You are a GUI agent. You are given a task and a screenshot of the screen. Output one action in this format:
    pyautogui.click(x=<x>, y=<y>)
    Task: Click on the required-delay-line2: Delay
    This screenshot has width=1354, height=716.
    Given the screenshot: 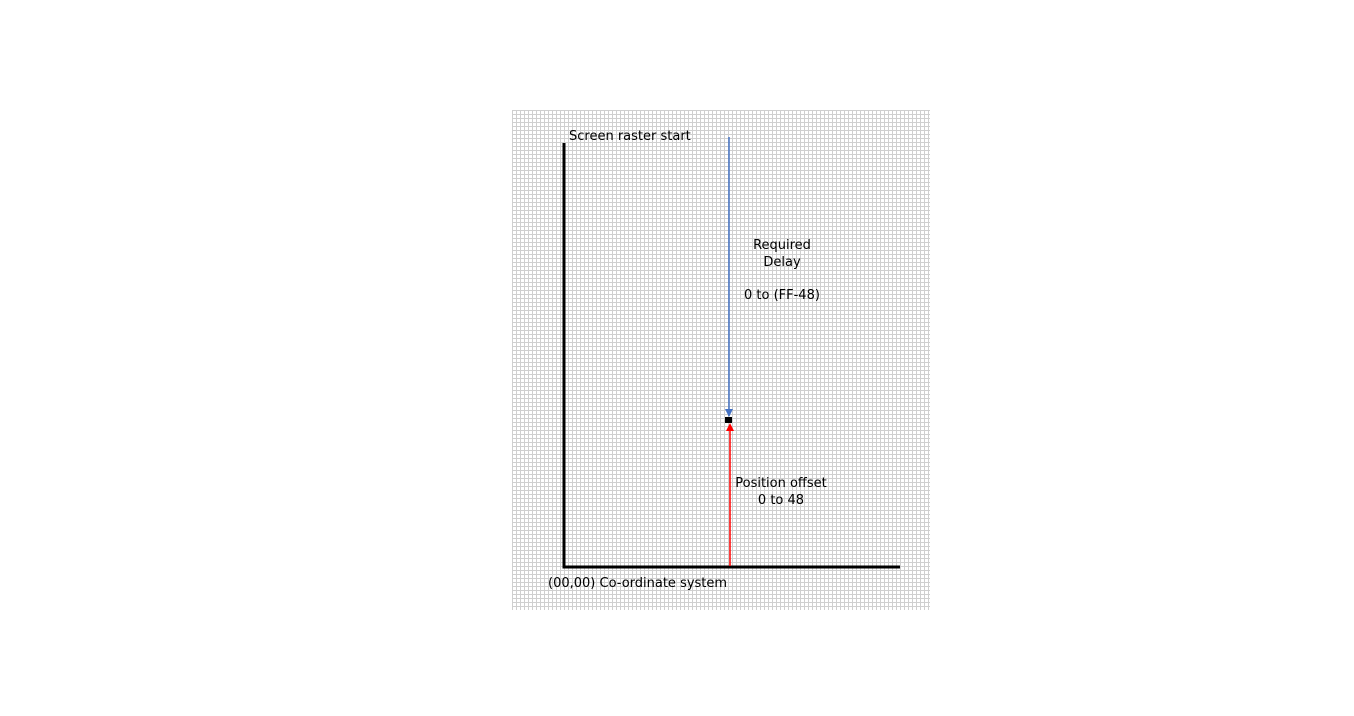 What is the action you would take?
    pyautogui.click(x=782, y=262)
    